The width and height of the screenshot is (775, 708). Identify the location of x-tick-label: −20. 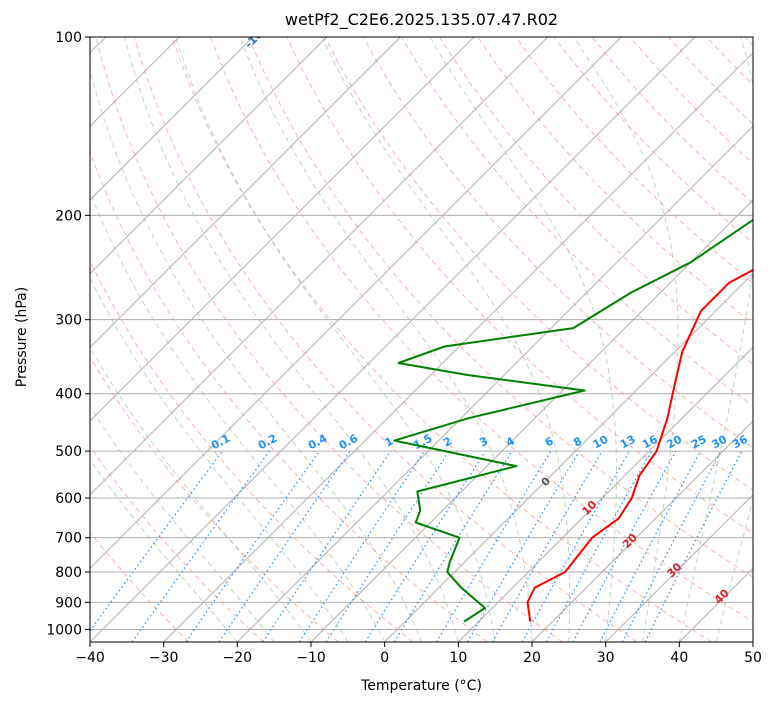
(238, 658).